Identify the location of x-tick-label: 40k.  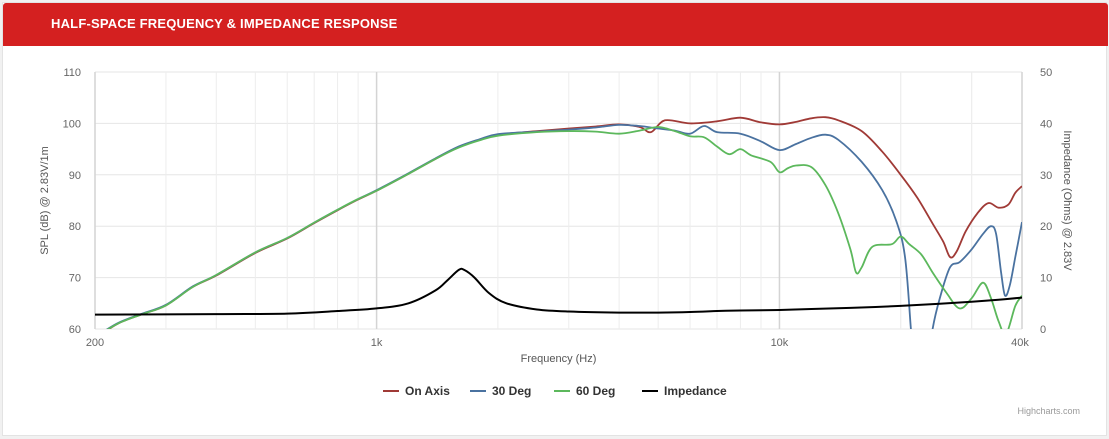
(1020, 343).